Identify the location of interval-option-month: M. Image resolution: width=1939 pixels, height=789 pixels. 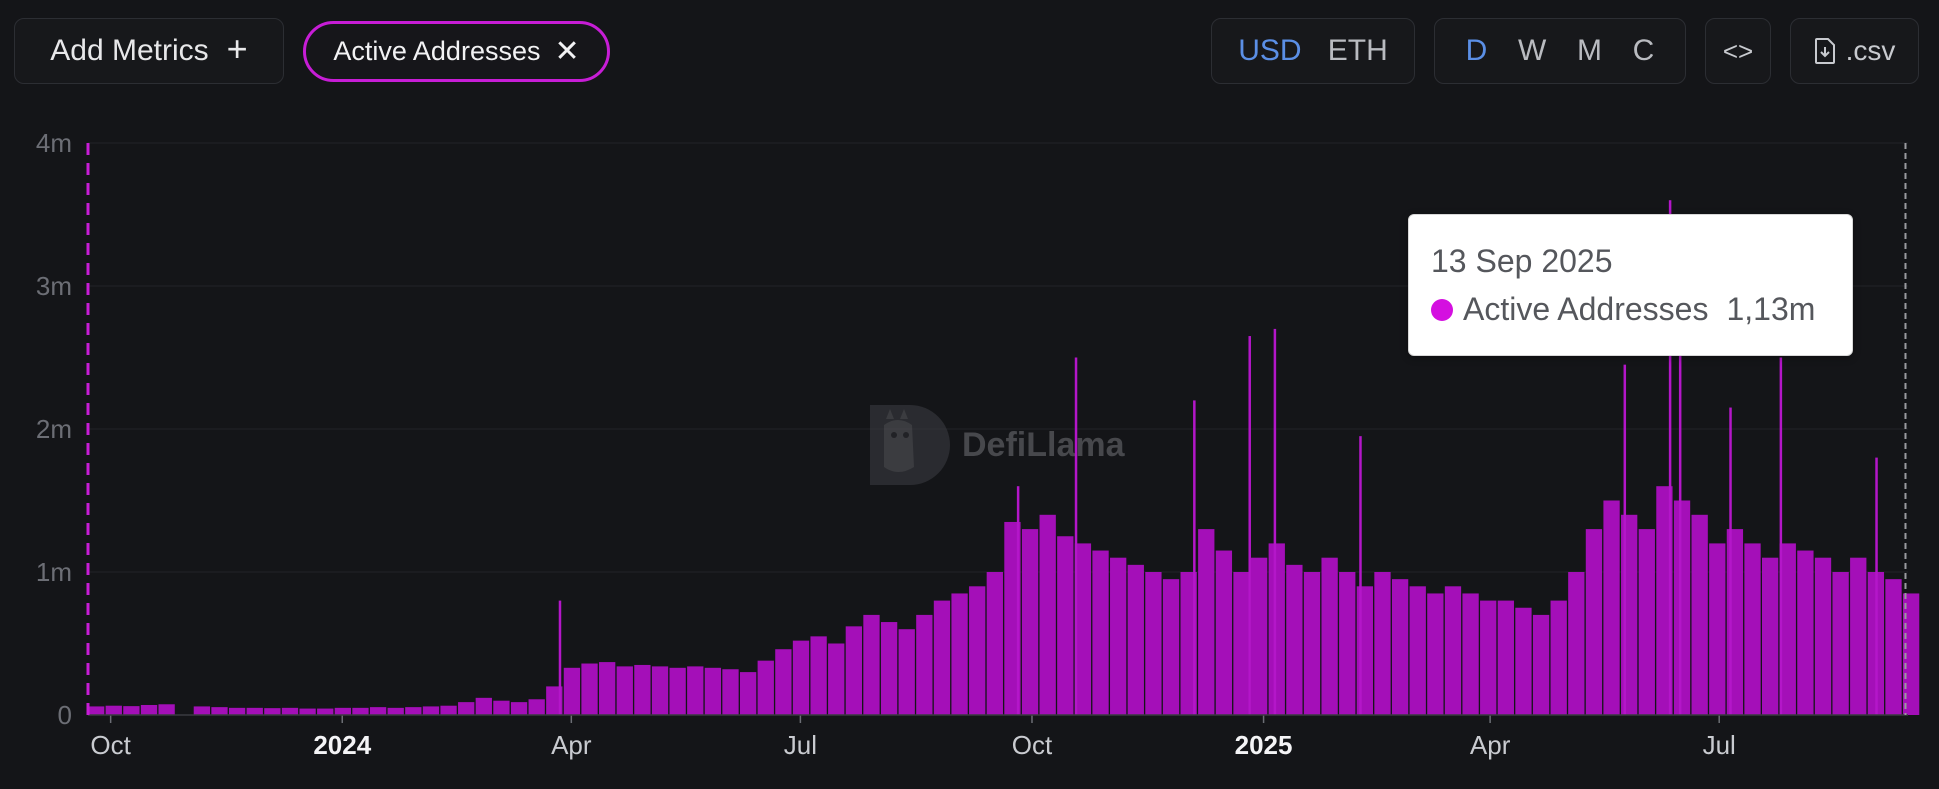
(1589, 50).